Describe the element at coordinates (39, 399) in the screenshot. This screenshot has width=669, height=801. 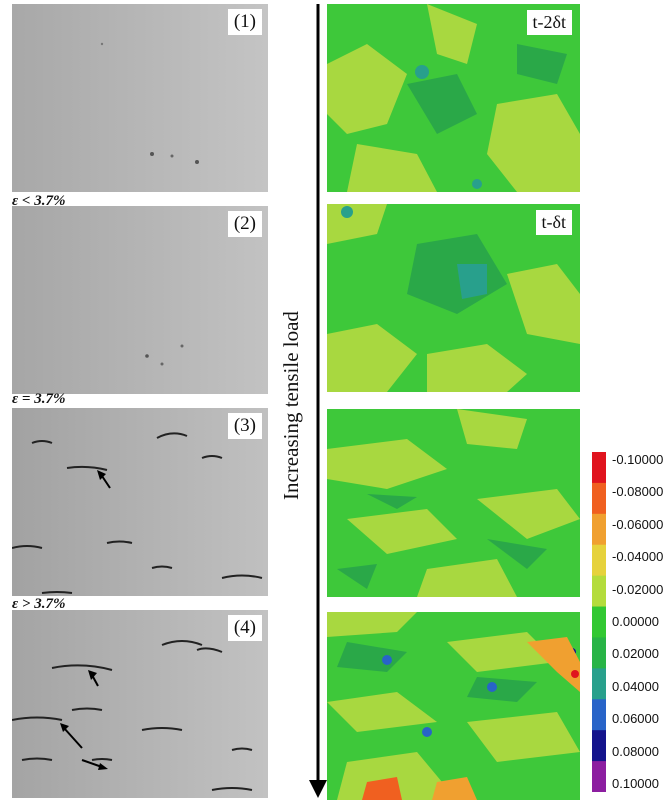
I see `strain-label-2: ε = 3.7%` at that location.